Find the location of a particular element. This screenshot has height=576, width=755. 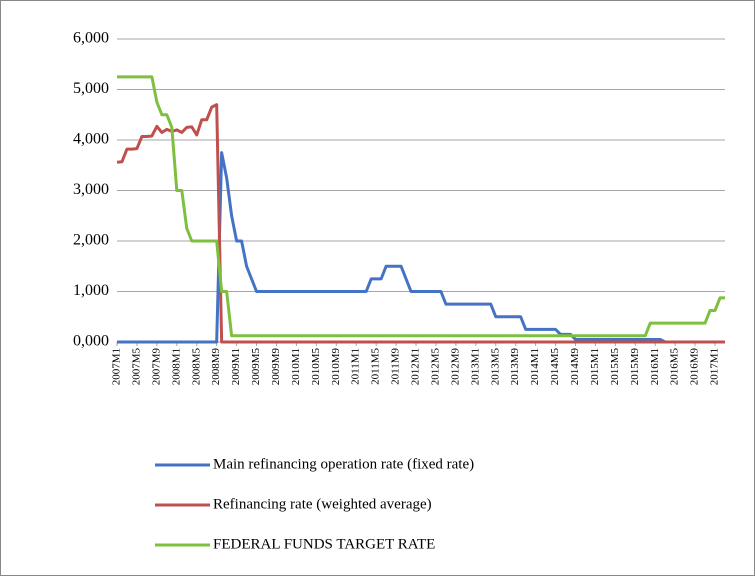

y-tick-label: 3,000 is located at coordinates (91, 189).